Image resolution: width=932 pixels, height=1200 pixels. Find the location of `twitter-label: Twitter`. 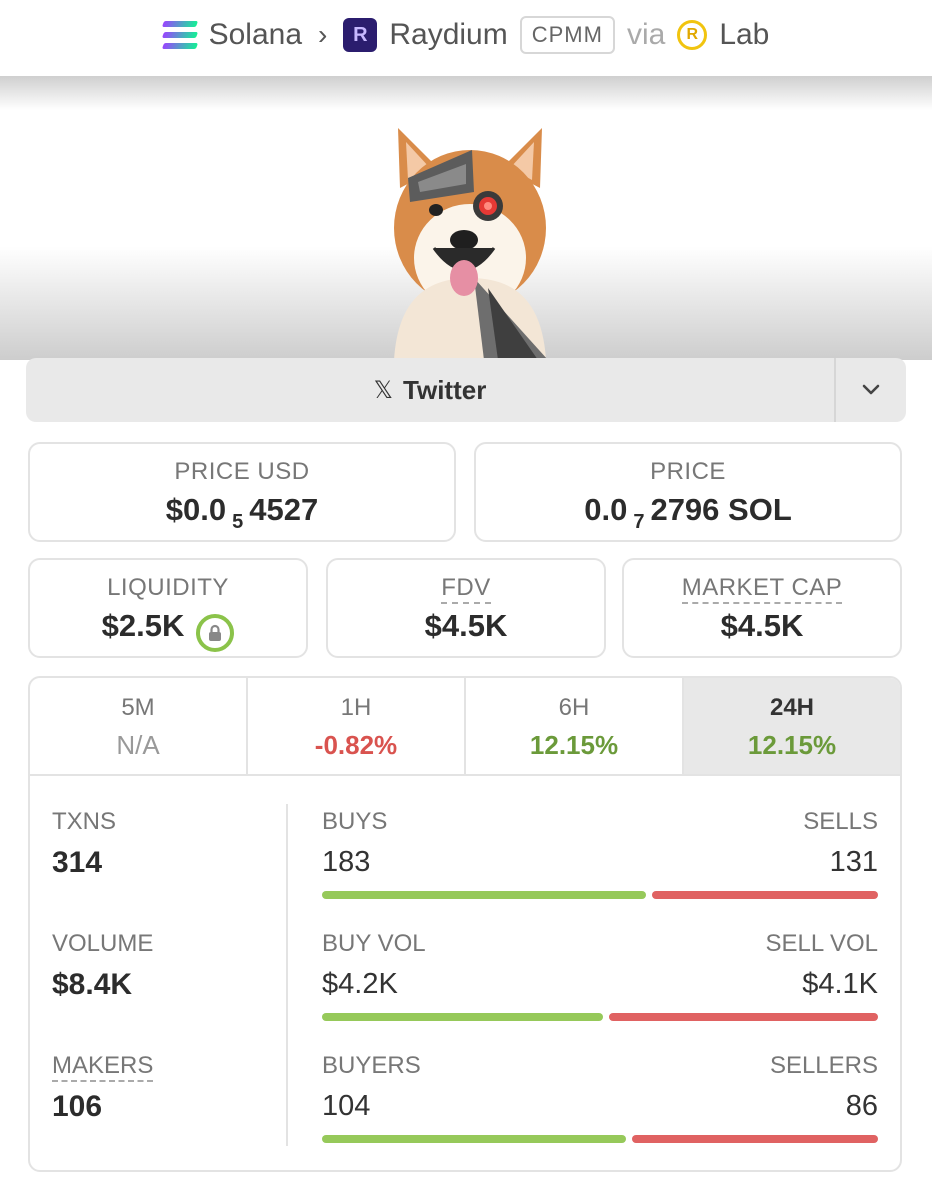

twitter-label: Twitter is located at coordinates (445, 389).